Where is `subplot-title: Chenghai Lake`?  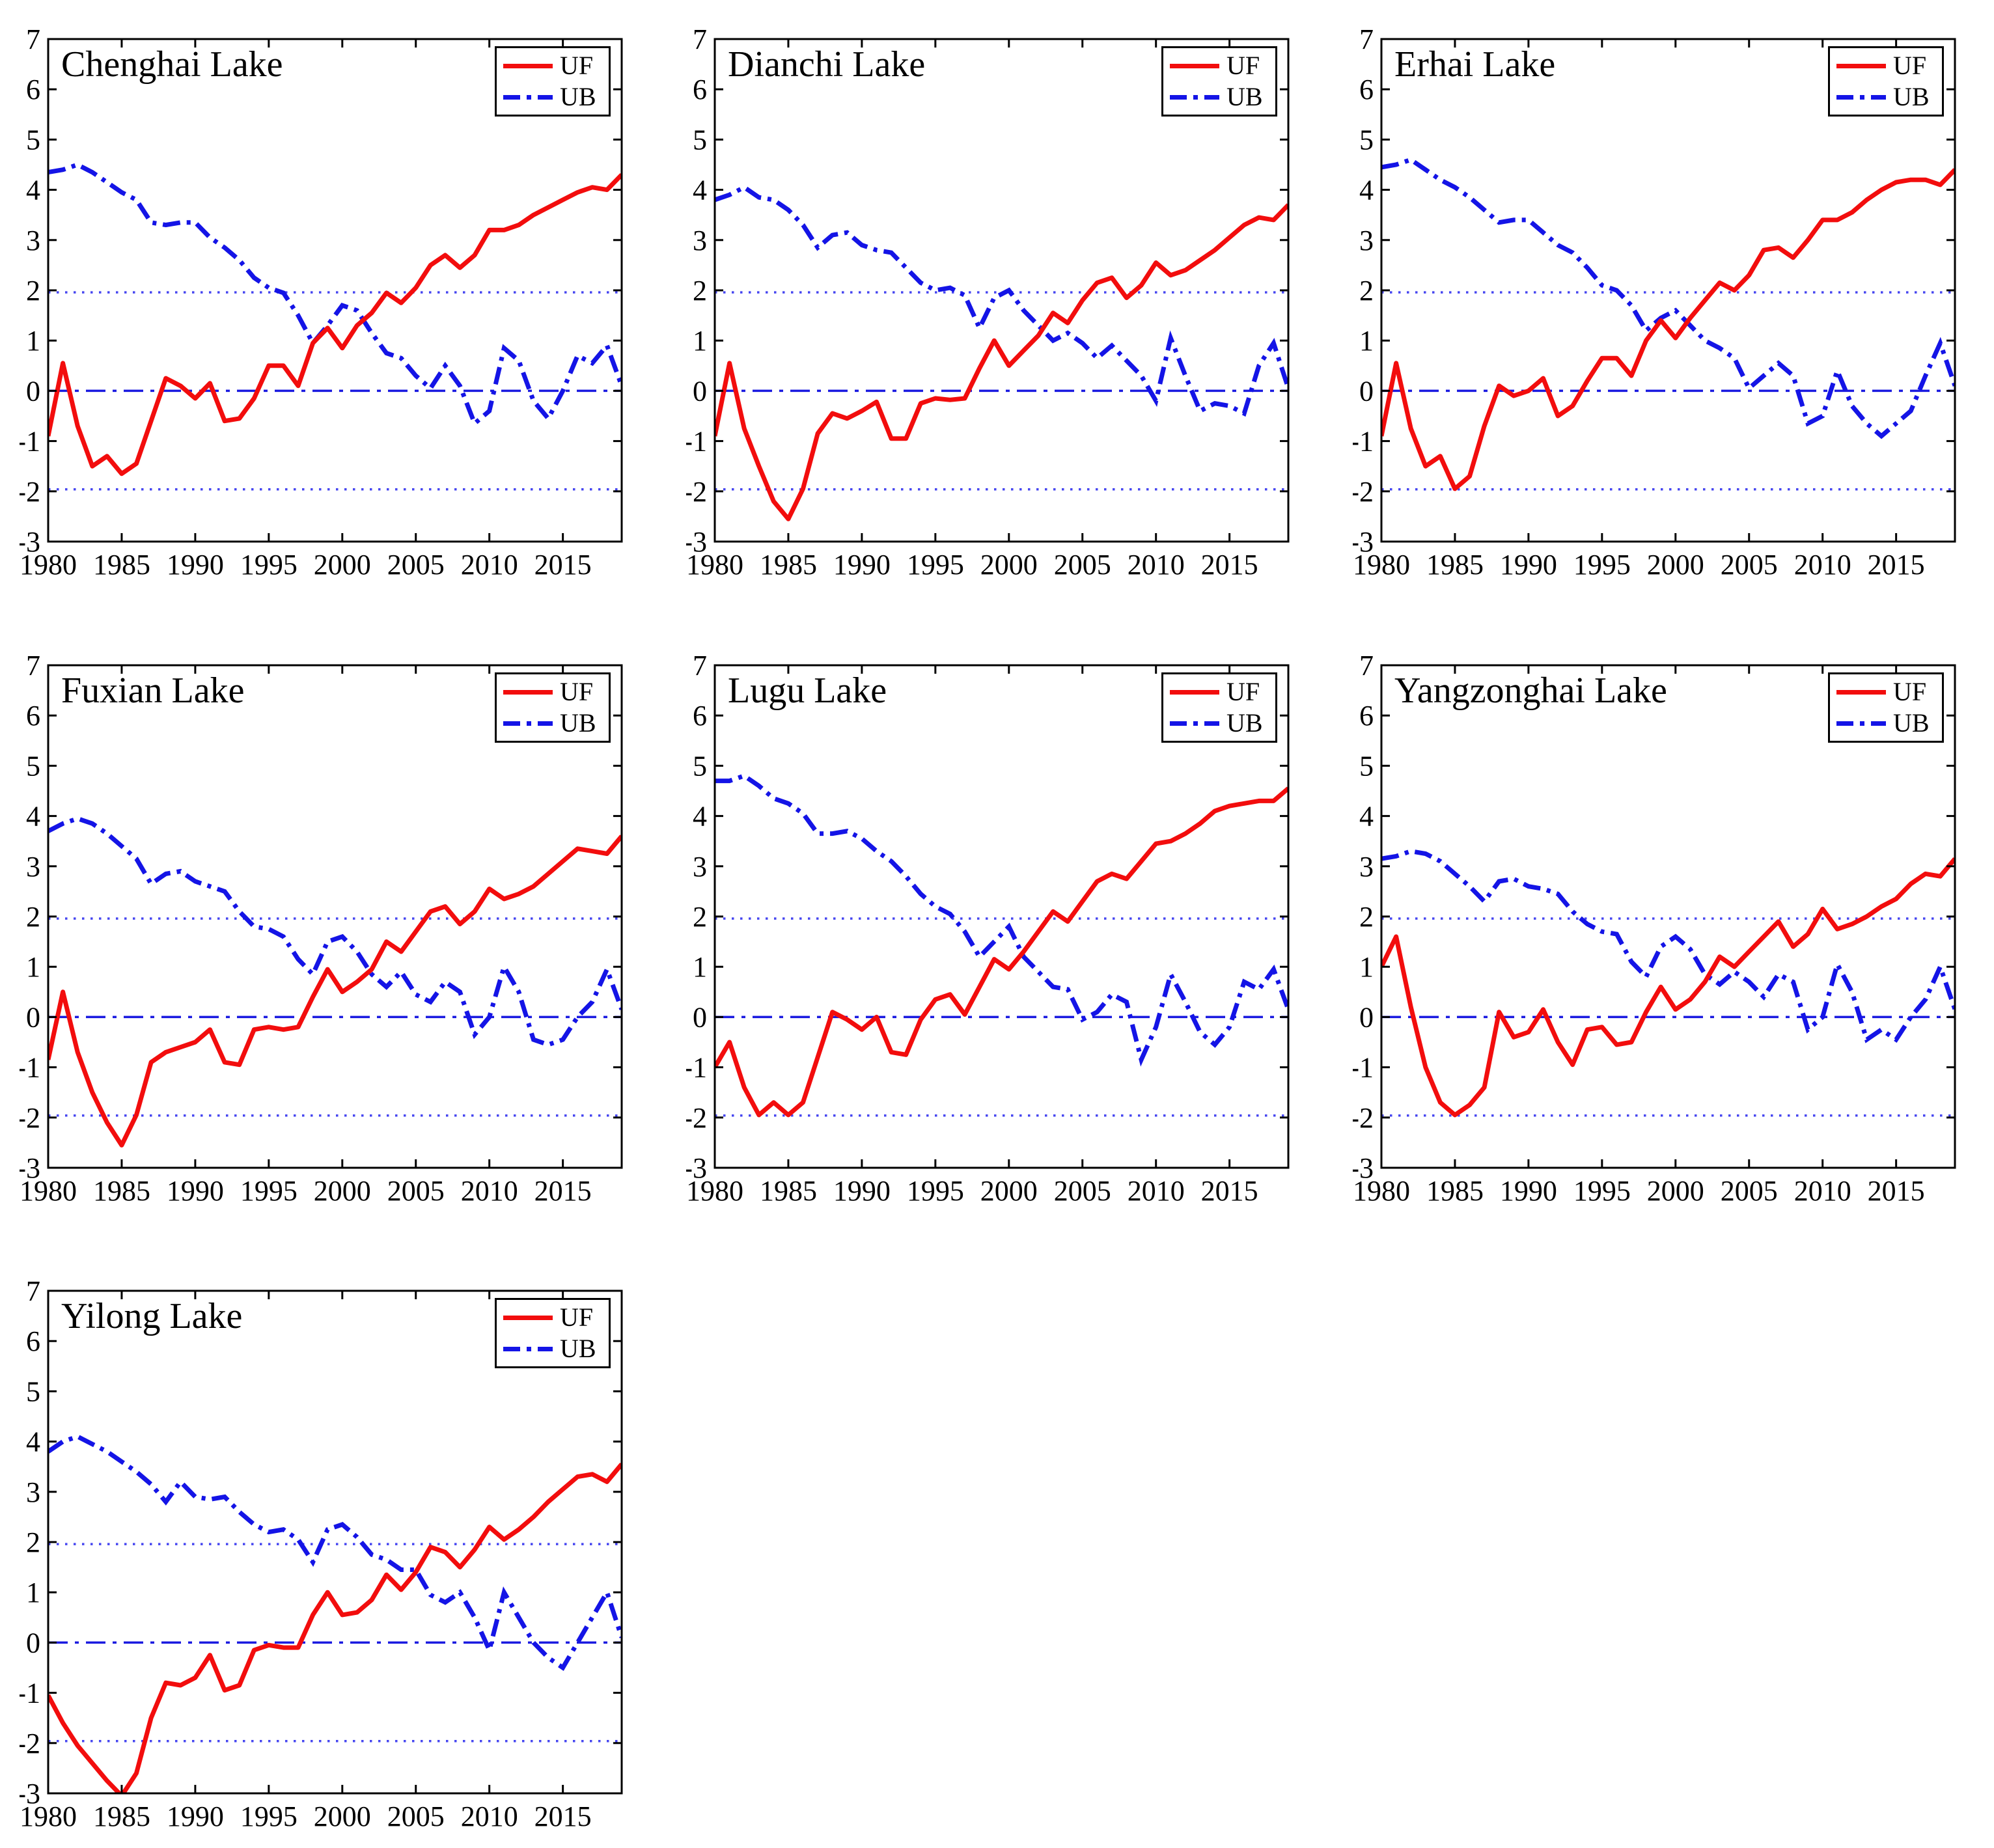 subplot-title: Chenghai Lake is located at coordinates (172, 64).